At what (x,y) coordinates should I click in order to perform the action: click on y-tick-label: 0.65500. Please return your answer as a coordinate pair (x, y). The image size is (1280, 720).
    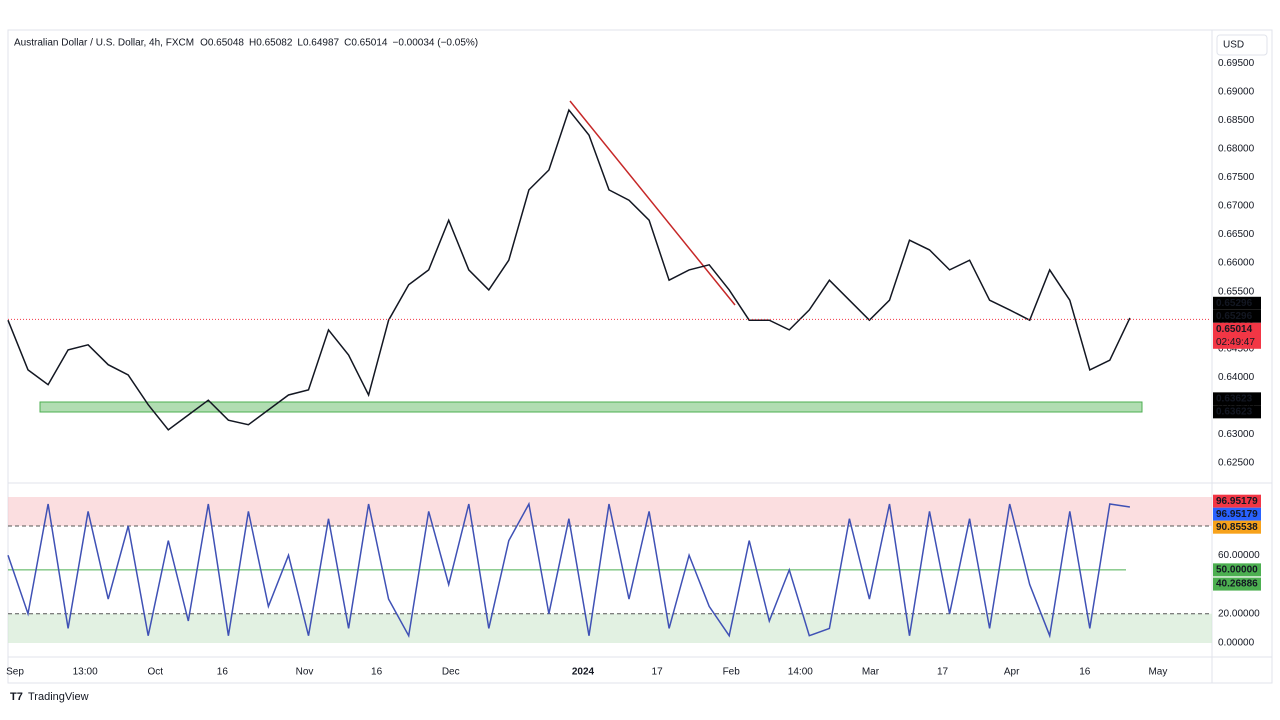
    Looking at the image, I should click on (1236, 291).